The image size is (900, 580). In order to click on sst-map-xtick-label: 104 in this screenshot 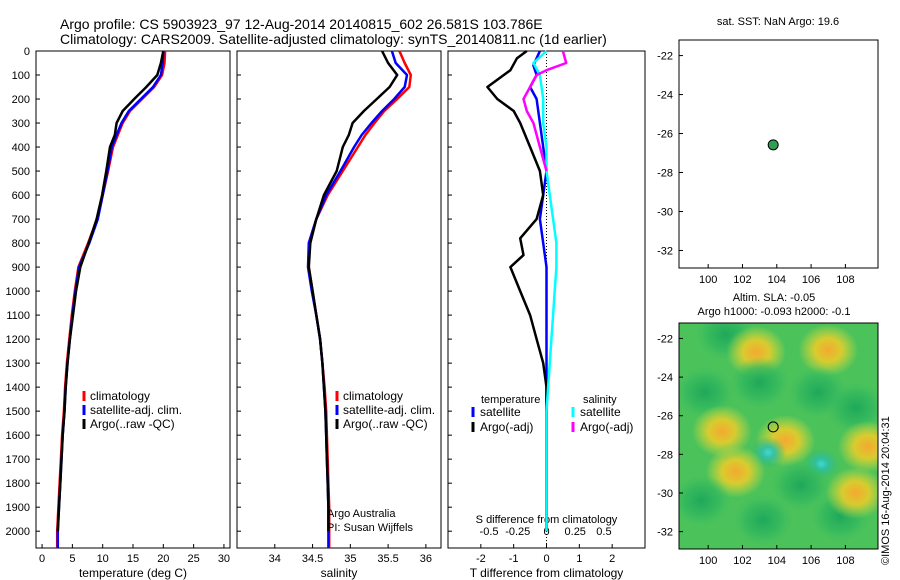, I will do `click(777, 280)`.